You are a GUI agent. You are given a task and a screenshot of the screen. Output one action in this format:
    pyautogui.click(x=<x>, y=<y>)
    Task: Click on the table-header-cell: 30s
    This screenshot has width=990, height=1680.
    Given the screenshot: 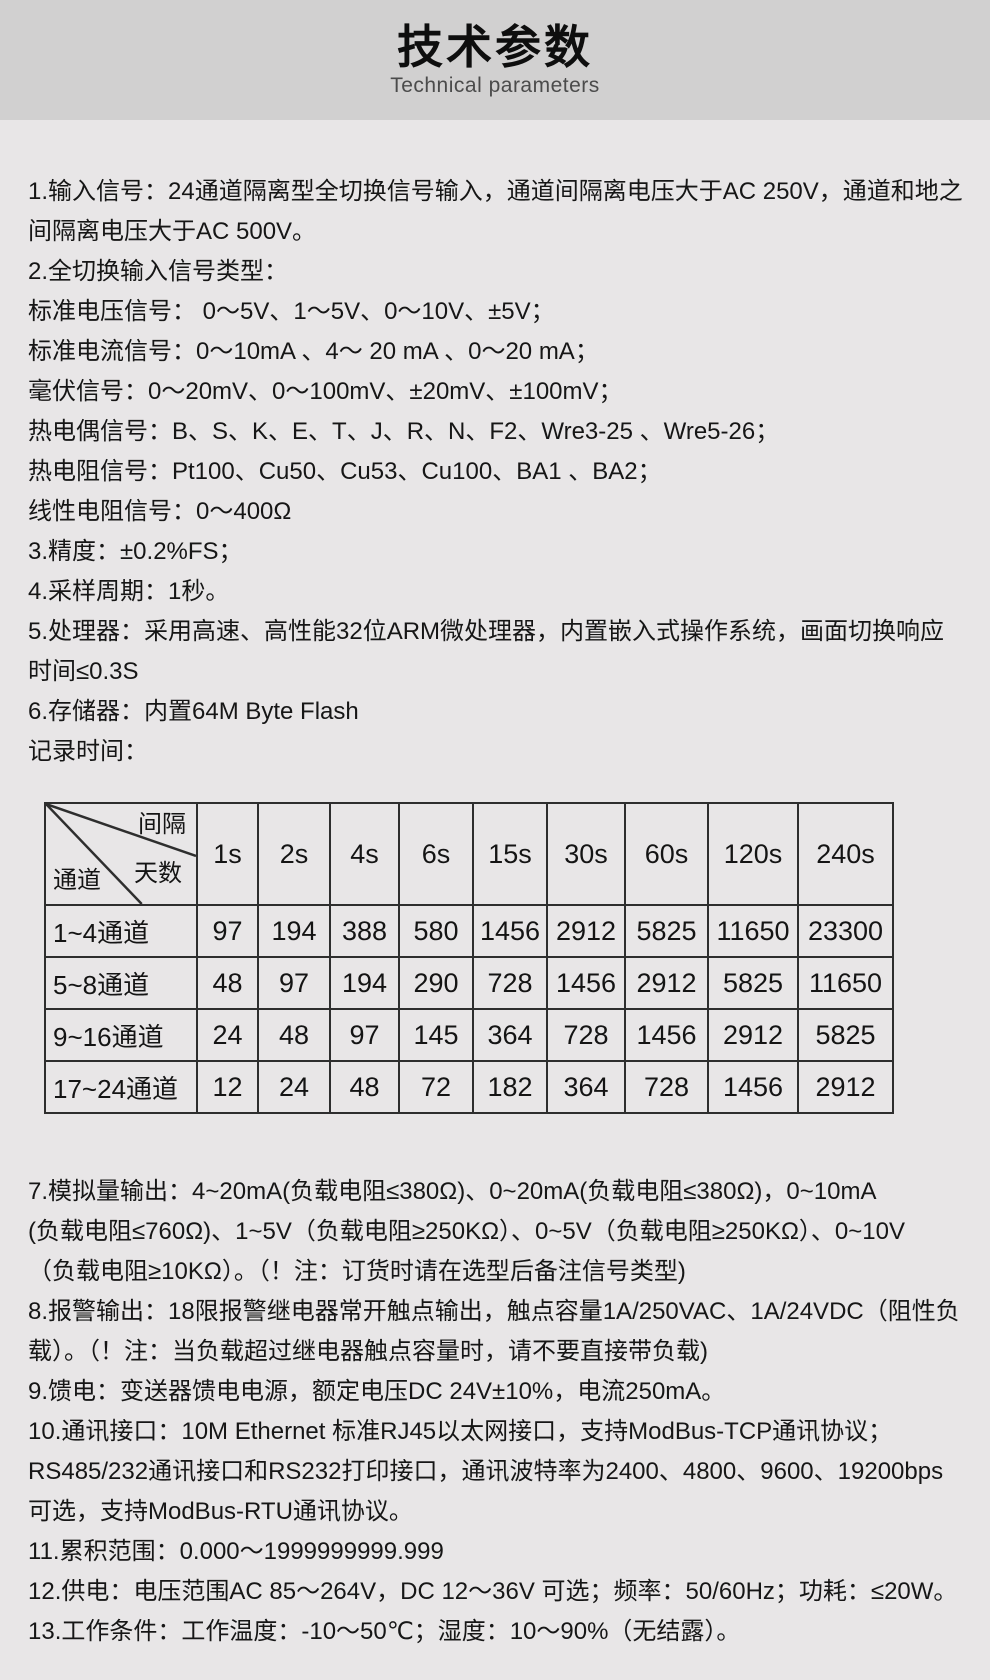 What is the action you would take?
    pyautogui.click(x=586, y=854)
    